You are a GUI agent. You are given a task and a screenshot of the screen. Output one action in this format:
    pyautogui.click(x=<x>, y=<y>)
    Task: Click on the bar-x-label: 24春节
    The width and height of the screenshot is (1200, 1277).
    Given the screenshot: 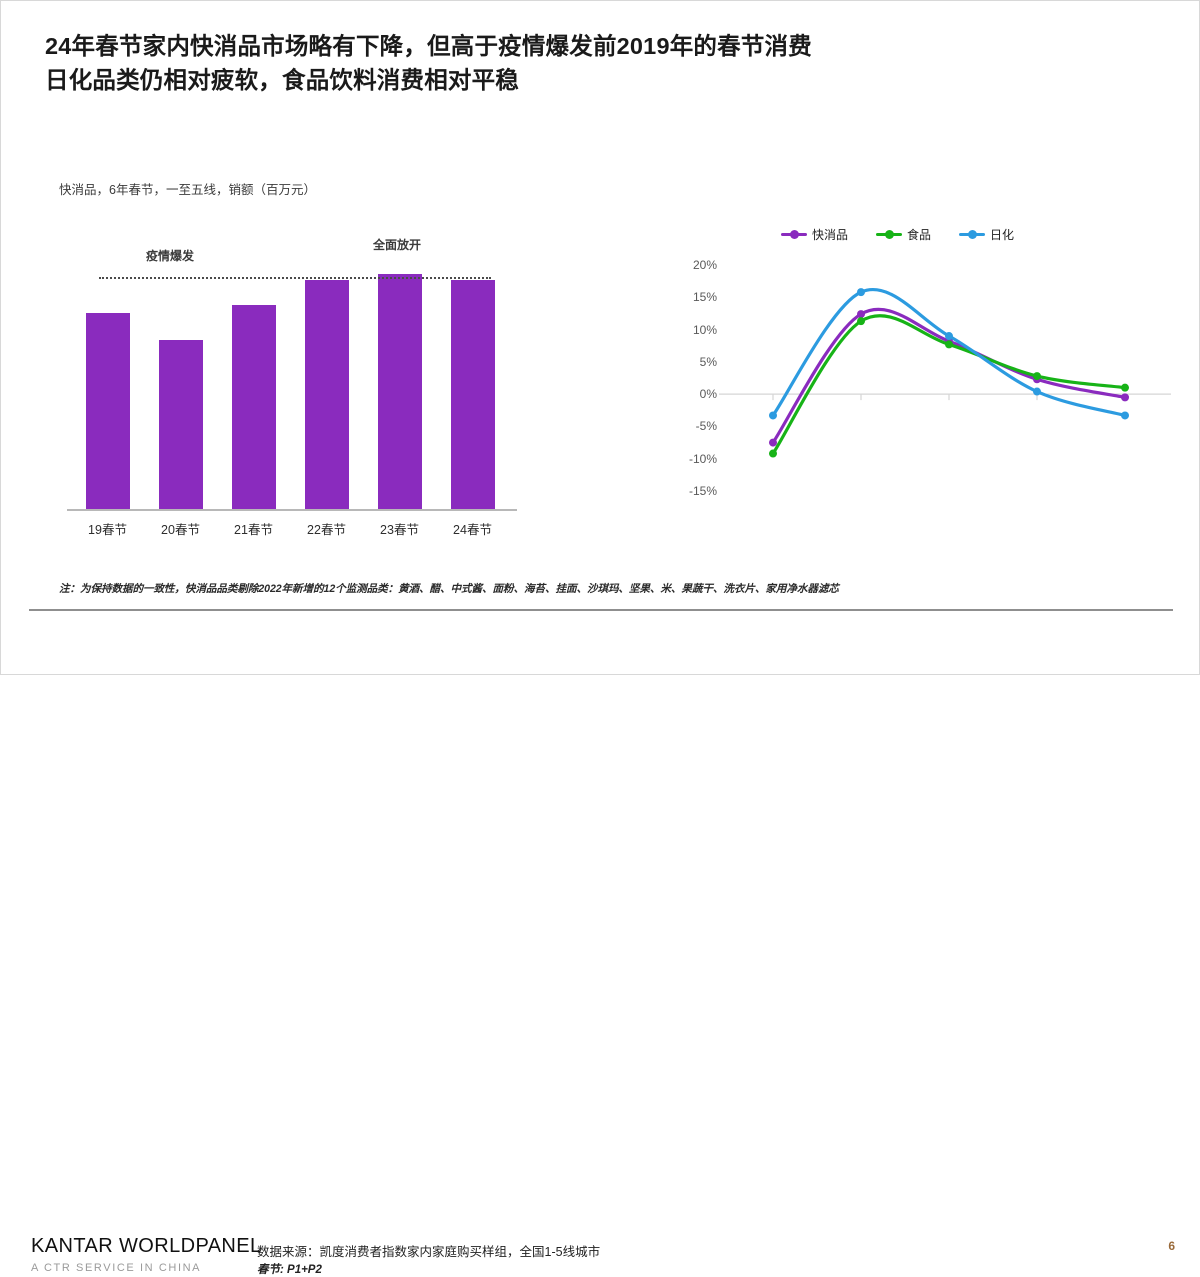 What is the action you would take?
    pyautogui.click(x=472, y=530)
    